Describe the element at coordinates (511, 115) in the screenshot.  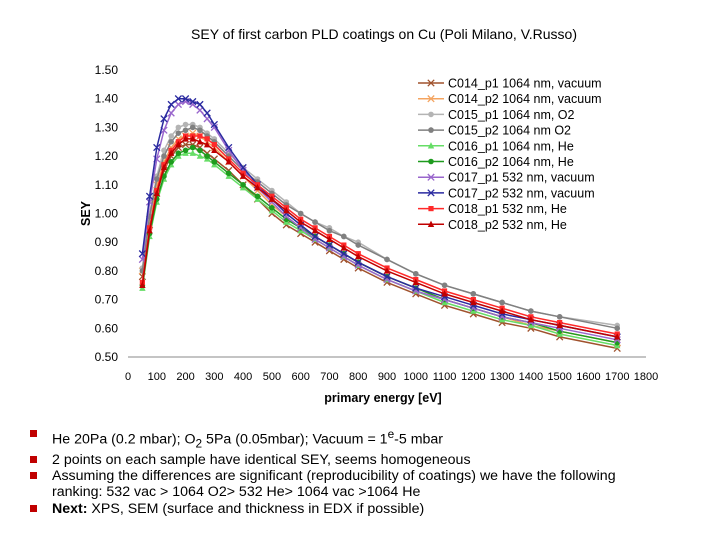
I see `legend-label: C015_p1 1064 nm, O2` at that location.